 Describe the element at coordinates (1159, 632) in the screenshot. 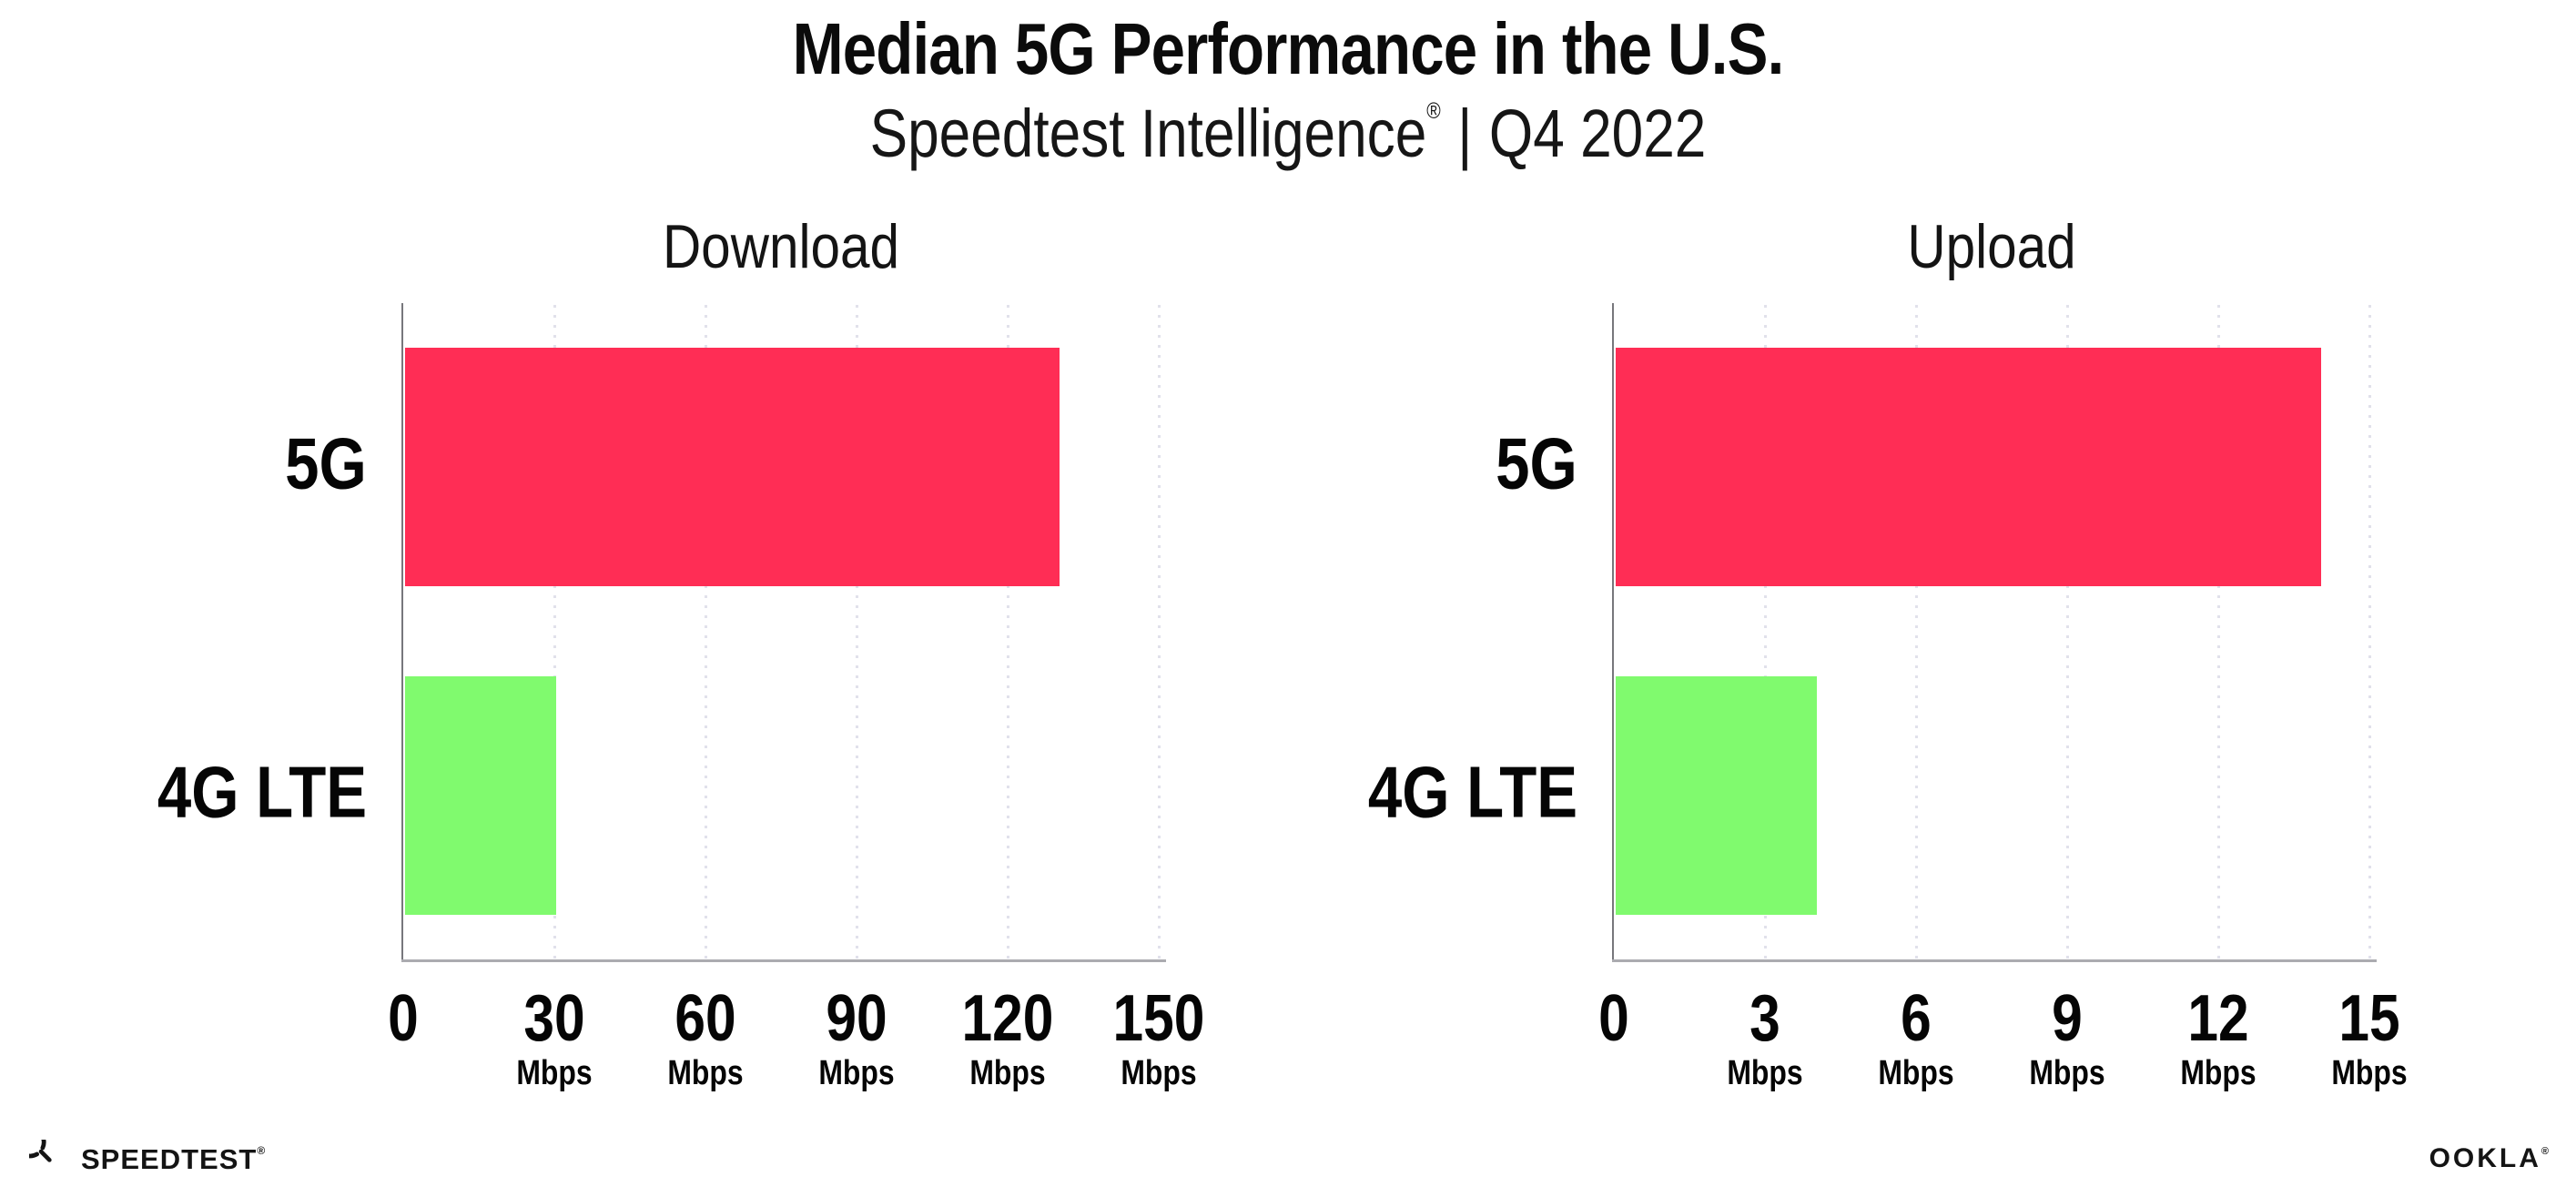

I see `gridline-150-mbps` at that location.